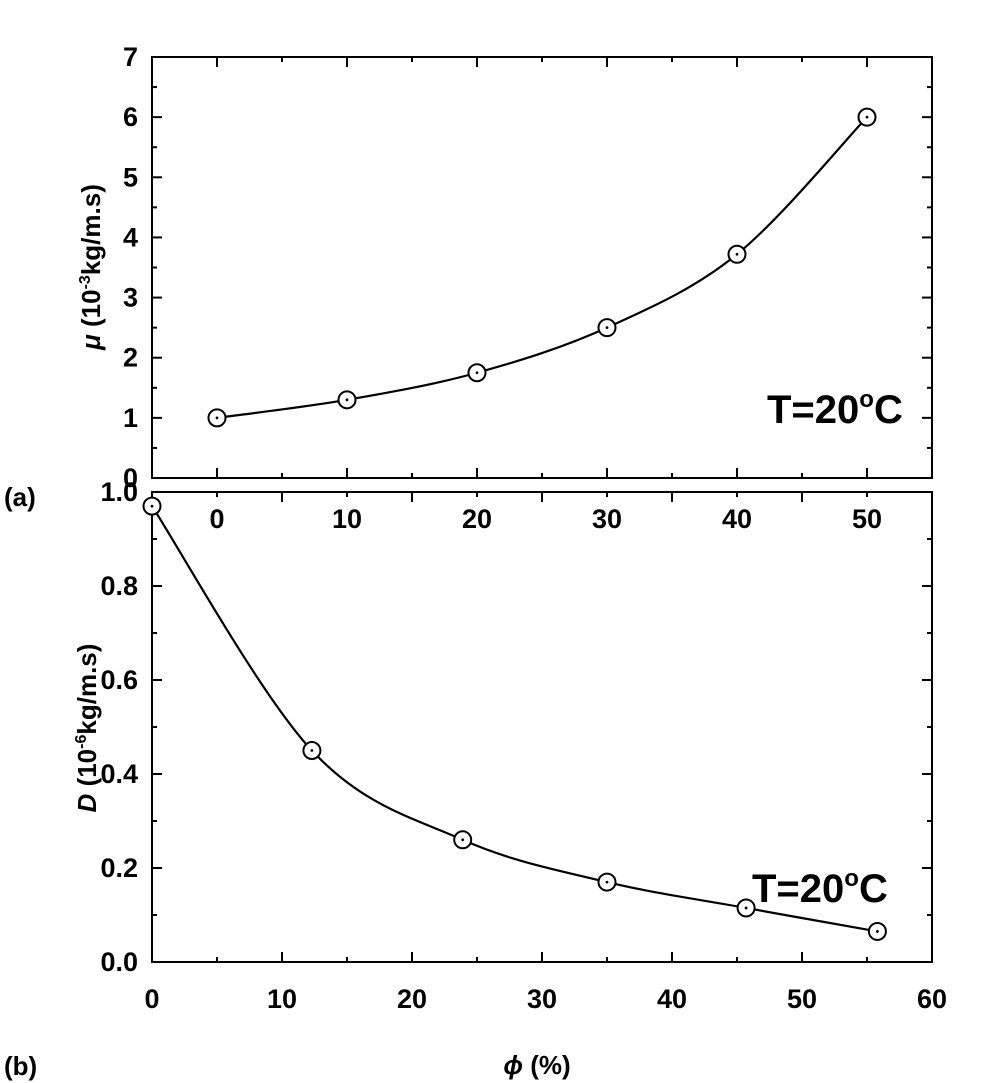  I want to click on y-tick-label: 1, so click(130, 418).